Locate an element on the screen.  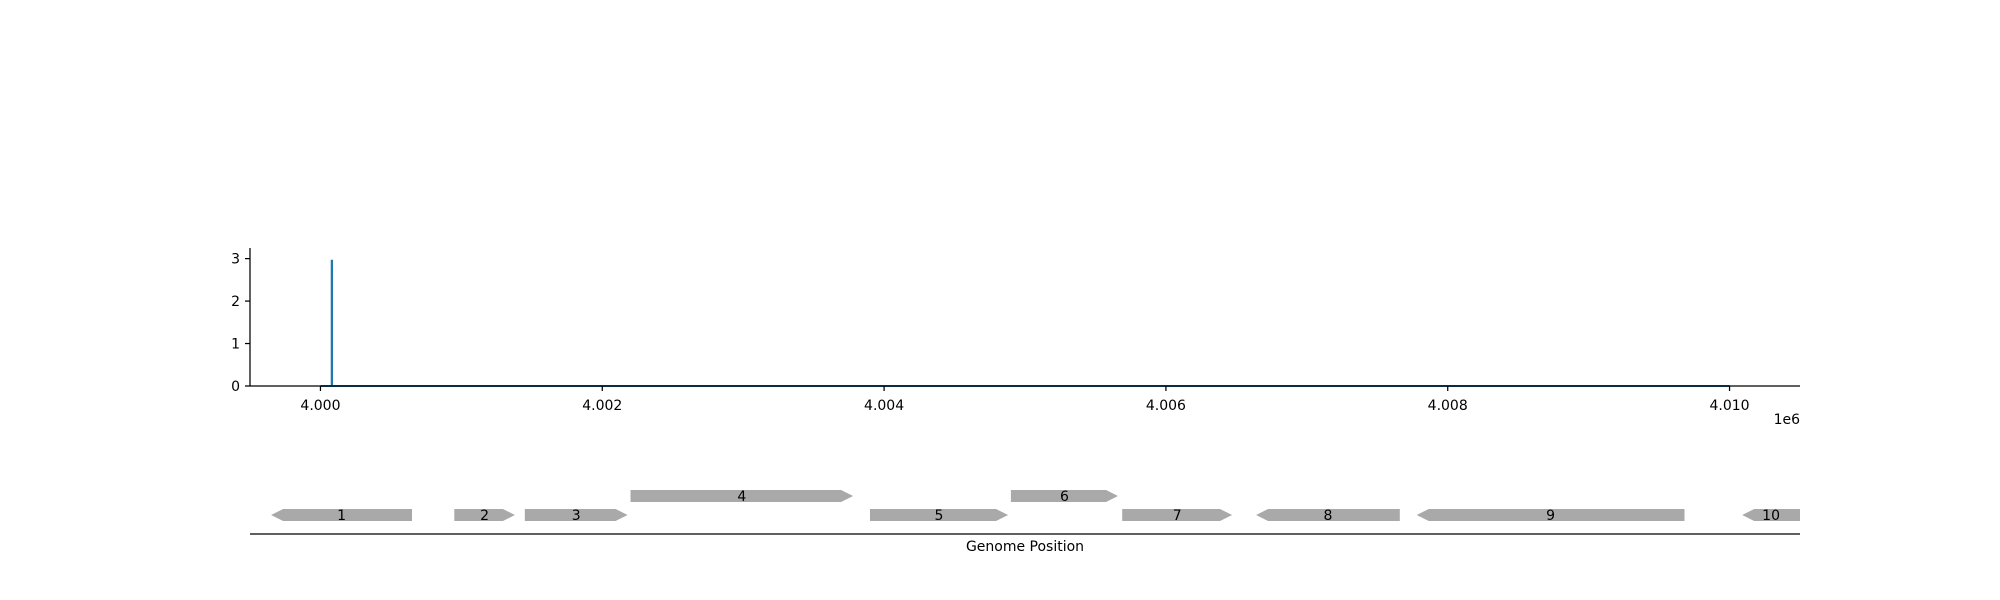
gene-label-4: 4 is located at coordinates (741, 497).